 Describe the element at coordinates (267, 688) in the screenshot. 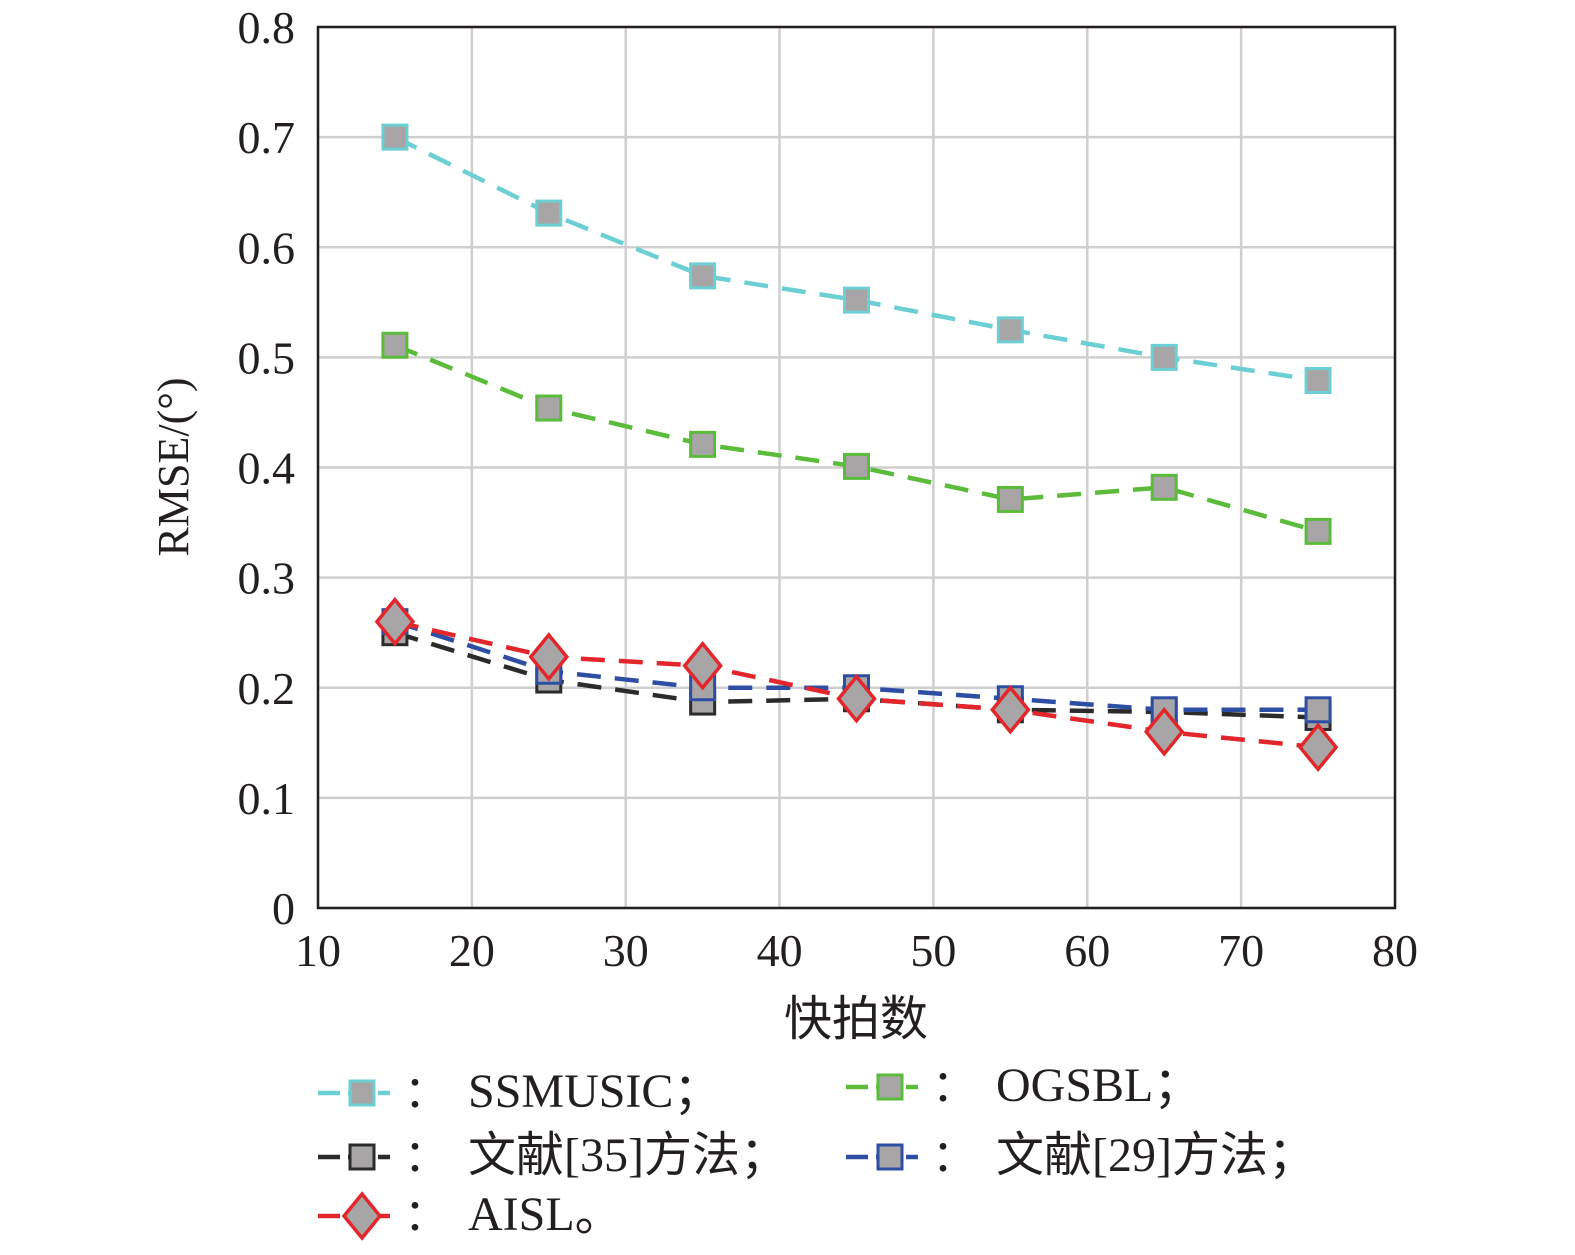

I see `y-tick-label: 0.2` at that location.